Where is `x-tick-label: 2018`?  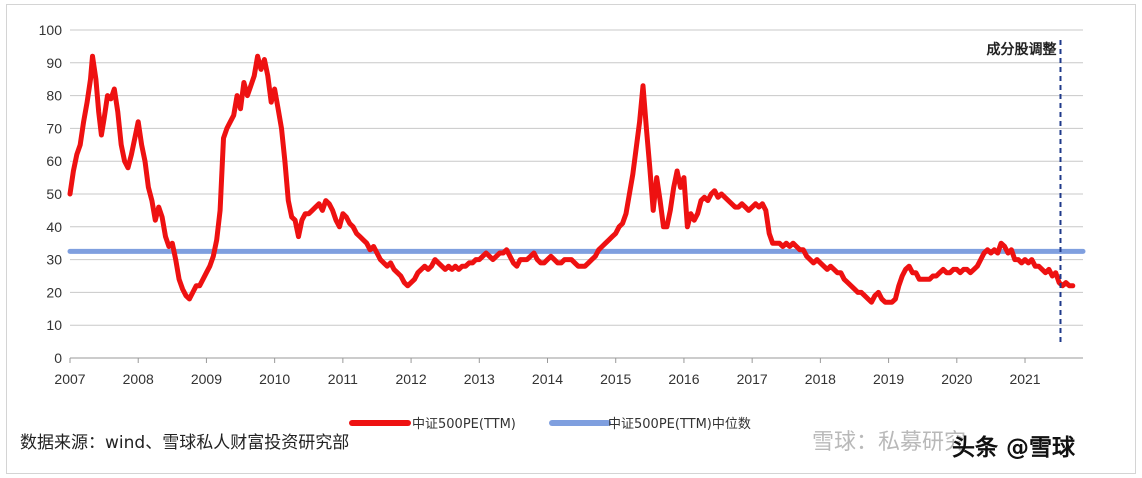
x-tick-label: 2018 is located at coordinates (820, 379).